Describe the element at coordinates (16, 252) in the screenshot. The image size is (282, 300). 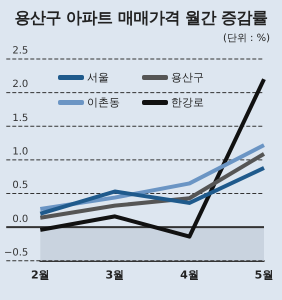
I see `y-tick-label: −0.5` at that location.